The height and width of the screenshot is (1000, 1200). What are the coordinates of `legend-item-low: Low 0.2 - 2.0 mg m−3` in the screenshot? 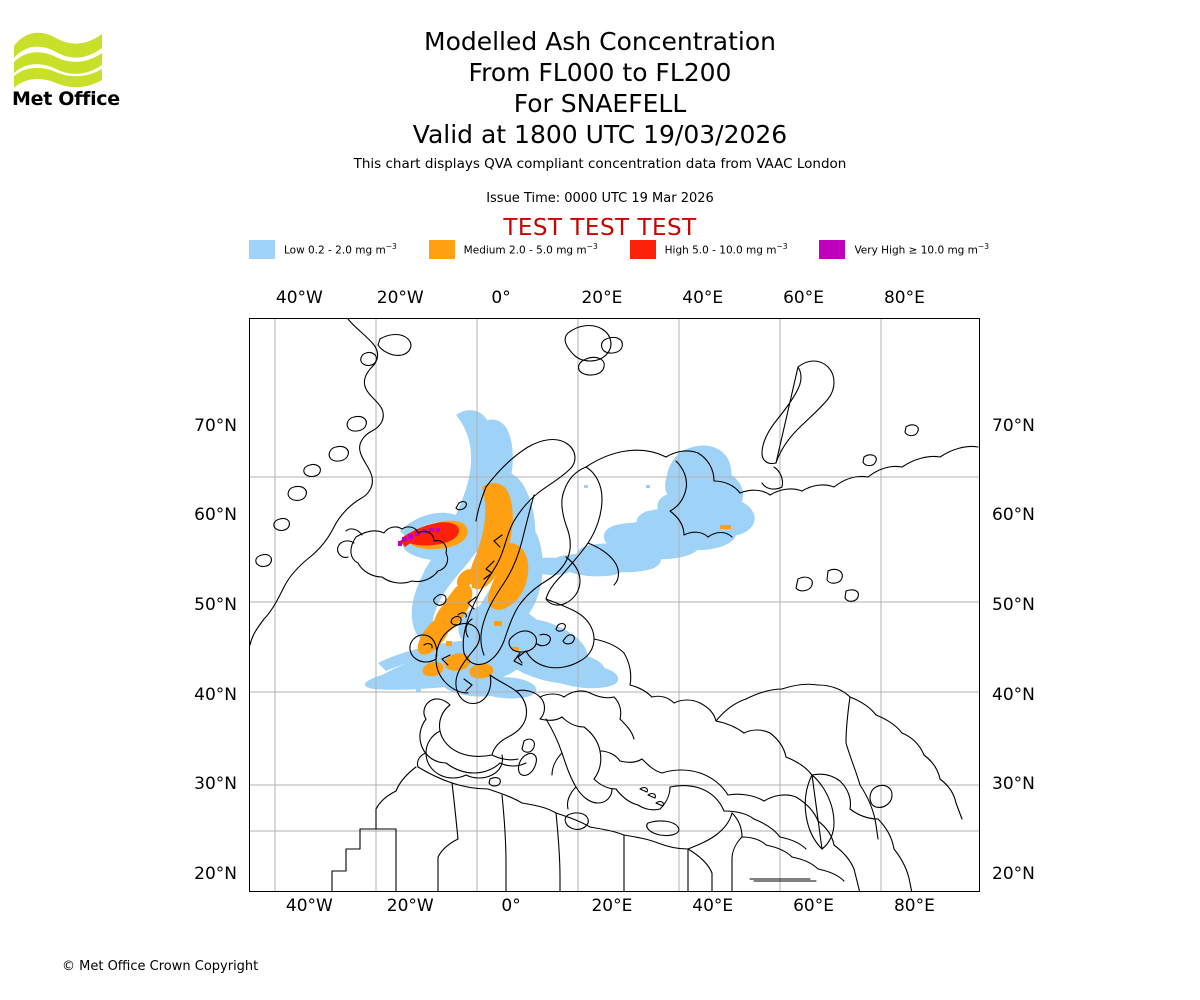 It's located at (323, 249).